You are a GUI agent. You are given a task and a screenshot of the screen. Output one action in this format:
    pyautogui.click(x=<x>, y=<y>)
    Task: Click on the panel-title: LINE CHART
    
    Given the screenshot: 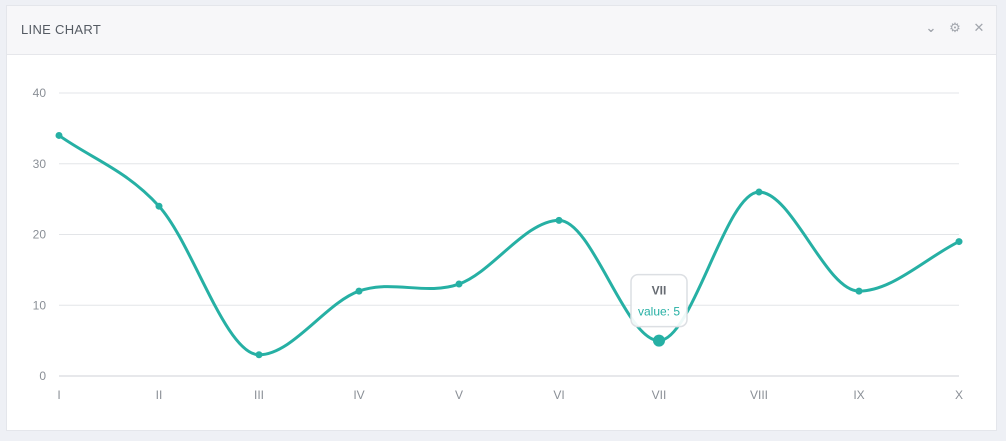 What is the action you would take?
    pyautogui.click(x=61, y=29)
    